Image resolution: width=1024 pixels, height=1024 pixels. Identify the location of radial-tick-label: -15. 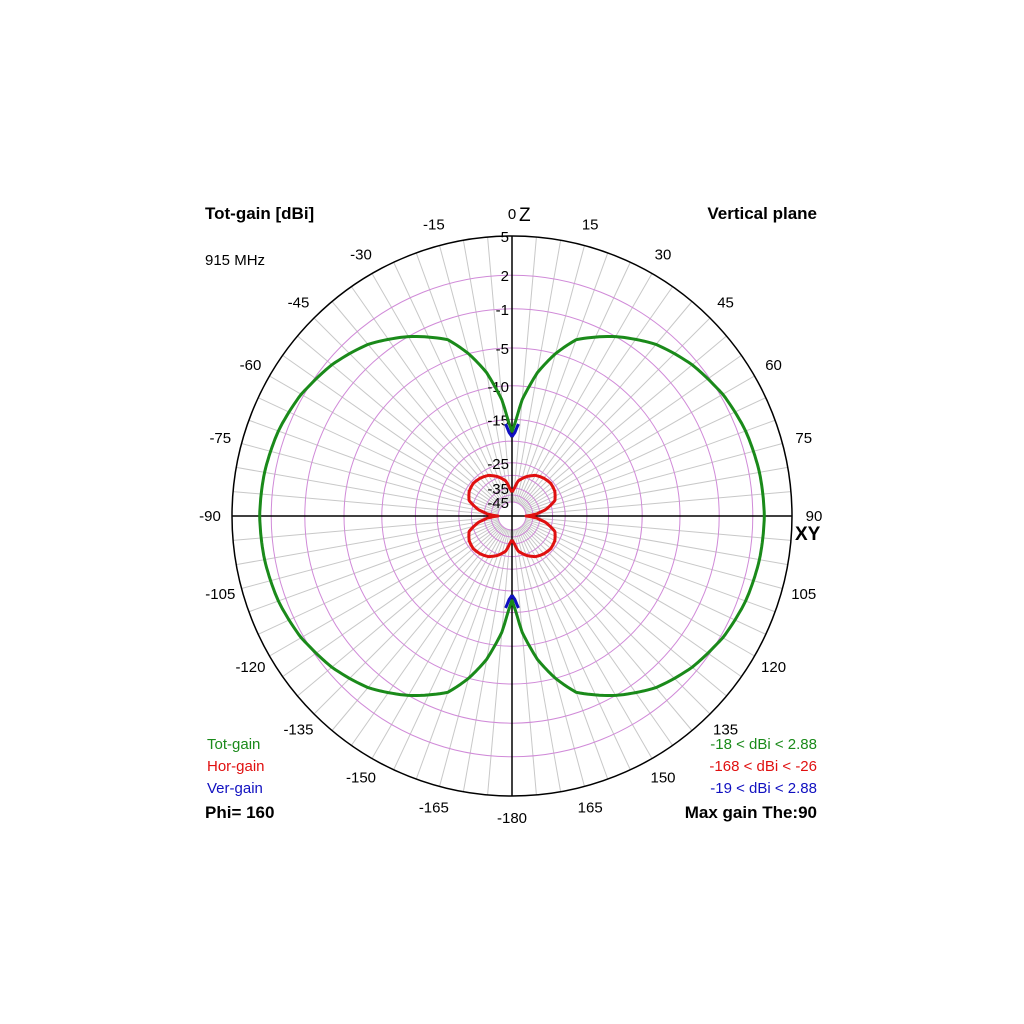
(498, 420).